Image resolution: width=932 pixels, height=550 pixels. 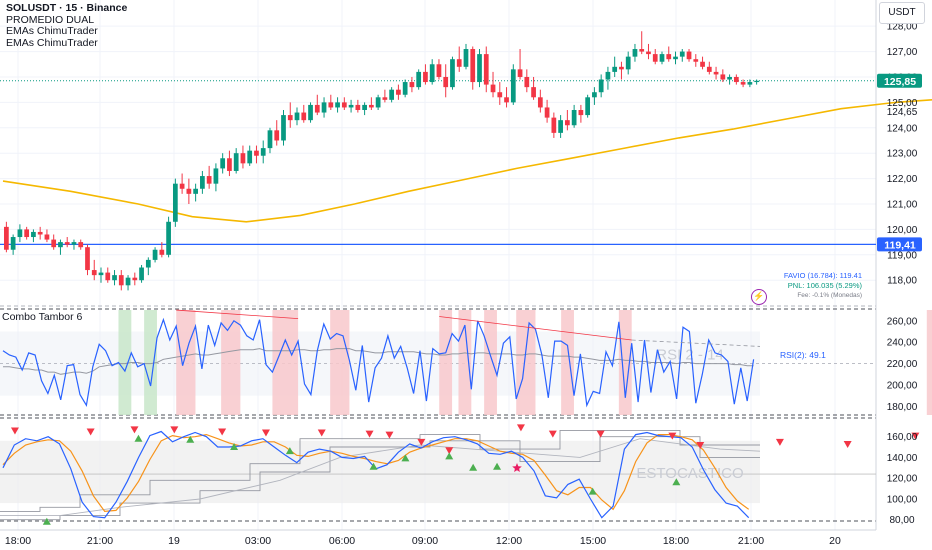 What do you see at coordinates (593, 541) in the screenshot?
I see `time-tick-label: 15:00` at bounding box center [593, 541].